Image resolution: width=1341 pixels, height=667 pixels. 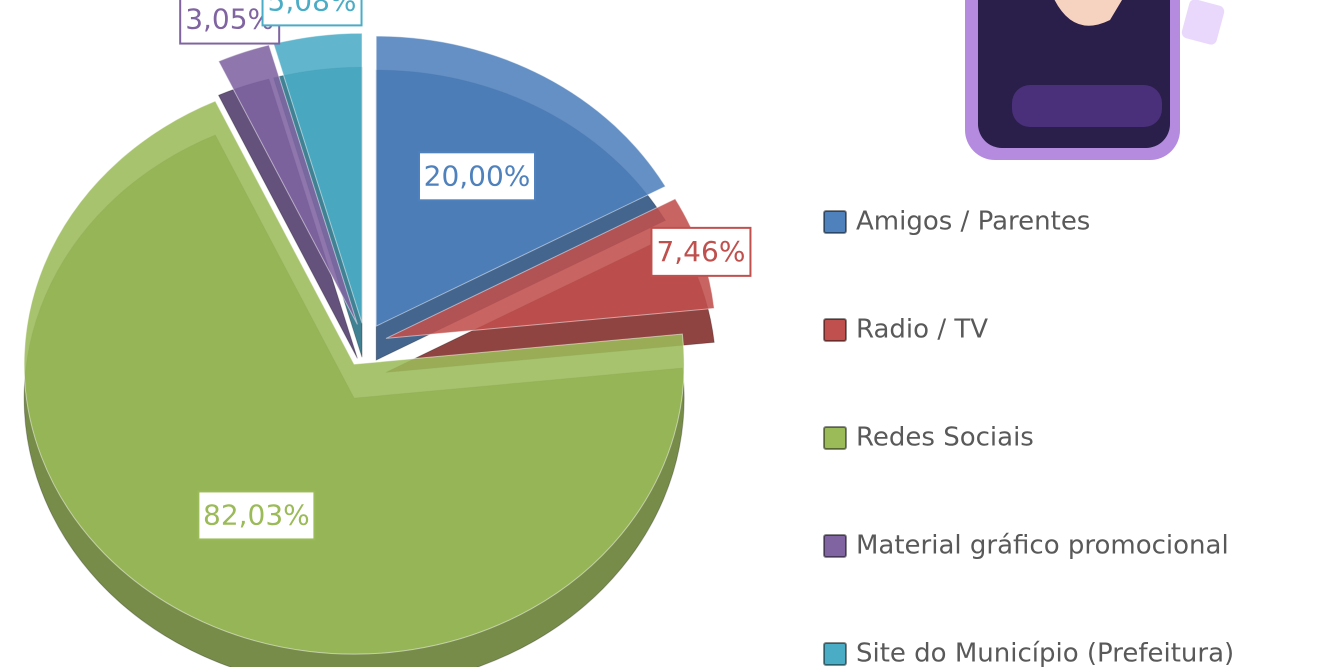 What do you see at coordinates (1045, 653) in the screenshot?
I see `legend-label: Site do Município (Prefeitura)` at bounding box center [1045, 653].